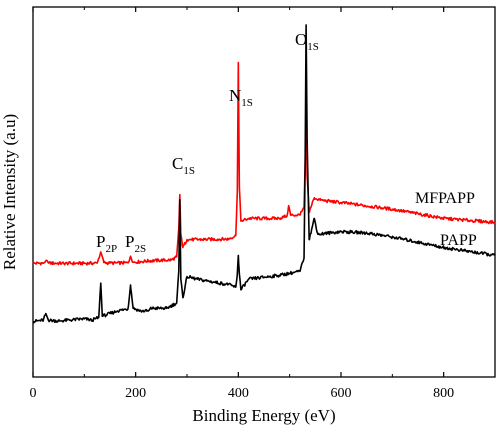 Image resolution: width=498 pixels, height=435 pixels. I want to click on peak-label-p2s: P2S, so click(135, 243).